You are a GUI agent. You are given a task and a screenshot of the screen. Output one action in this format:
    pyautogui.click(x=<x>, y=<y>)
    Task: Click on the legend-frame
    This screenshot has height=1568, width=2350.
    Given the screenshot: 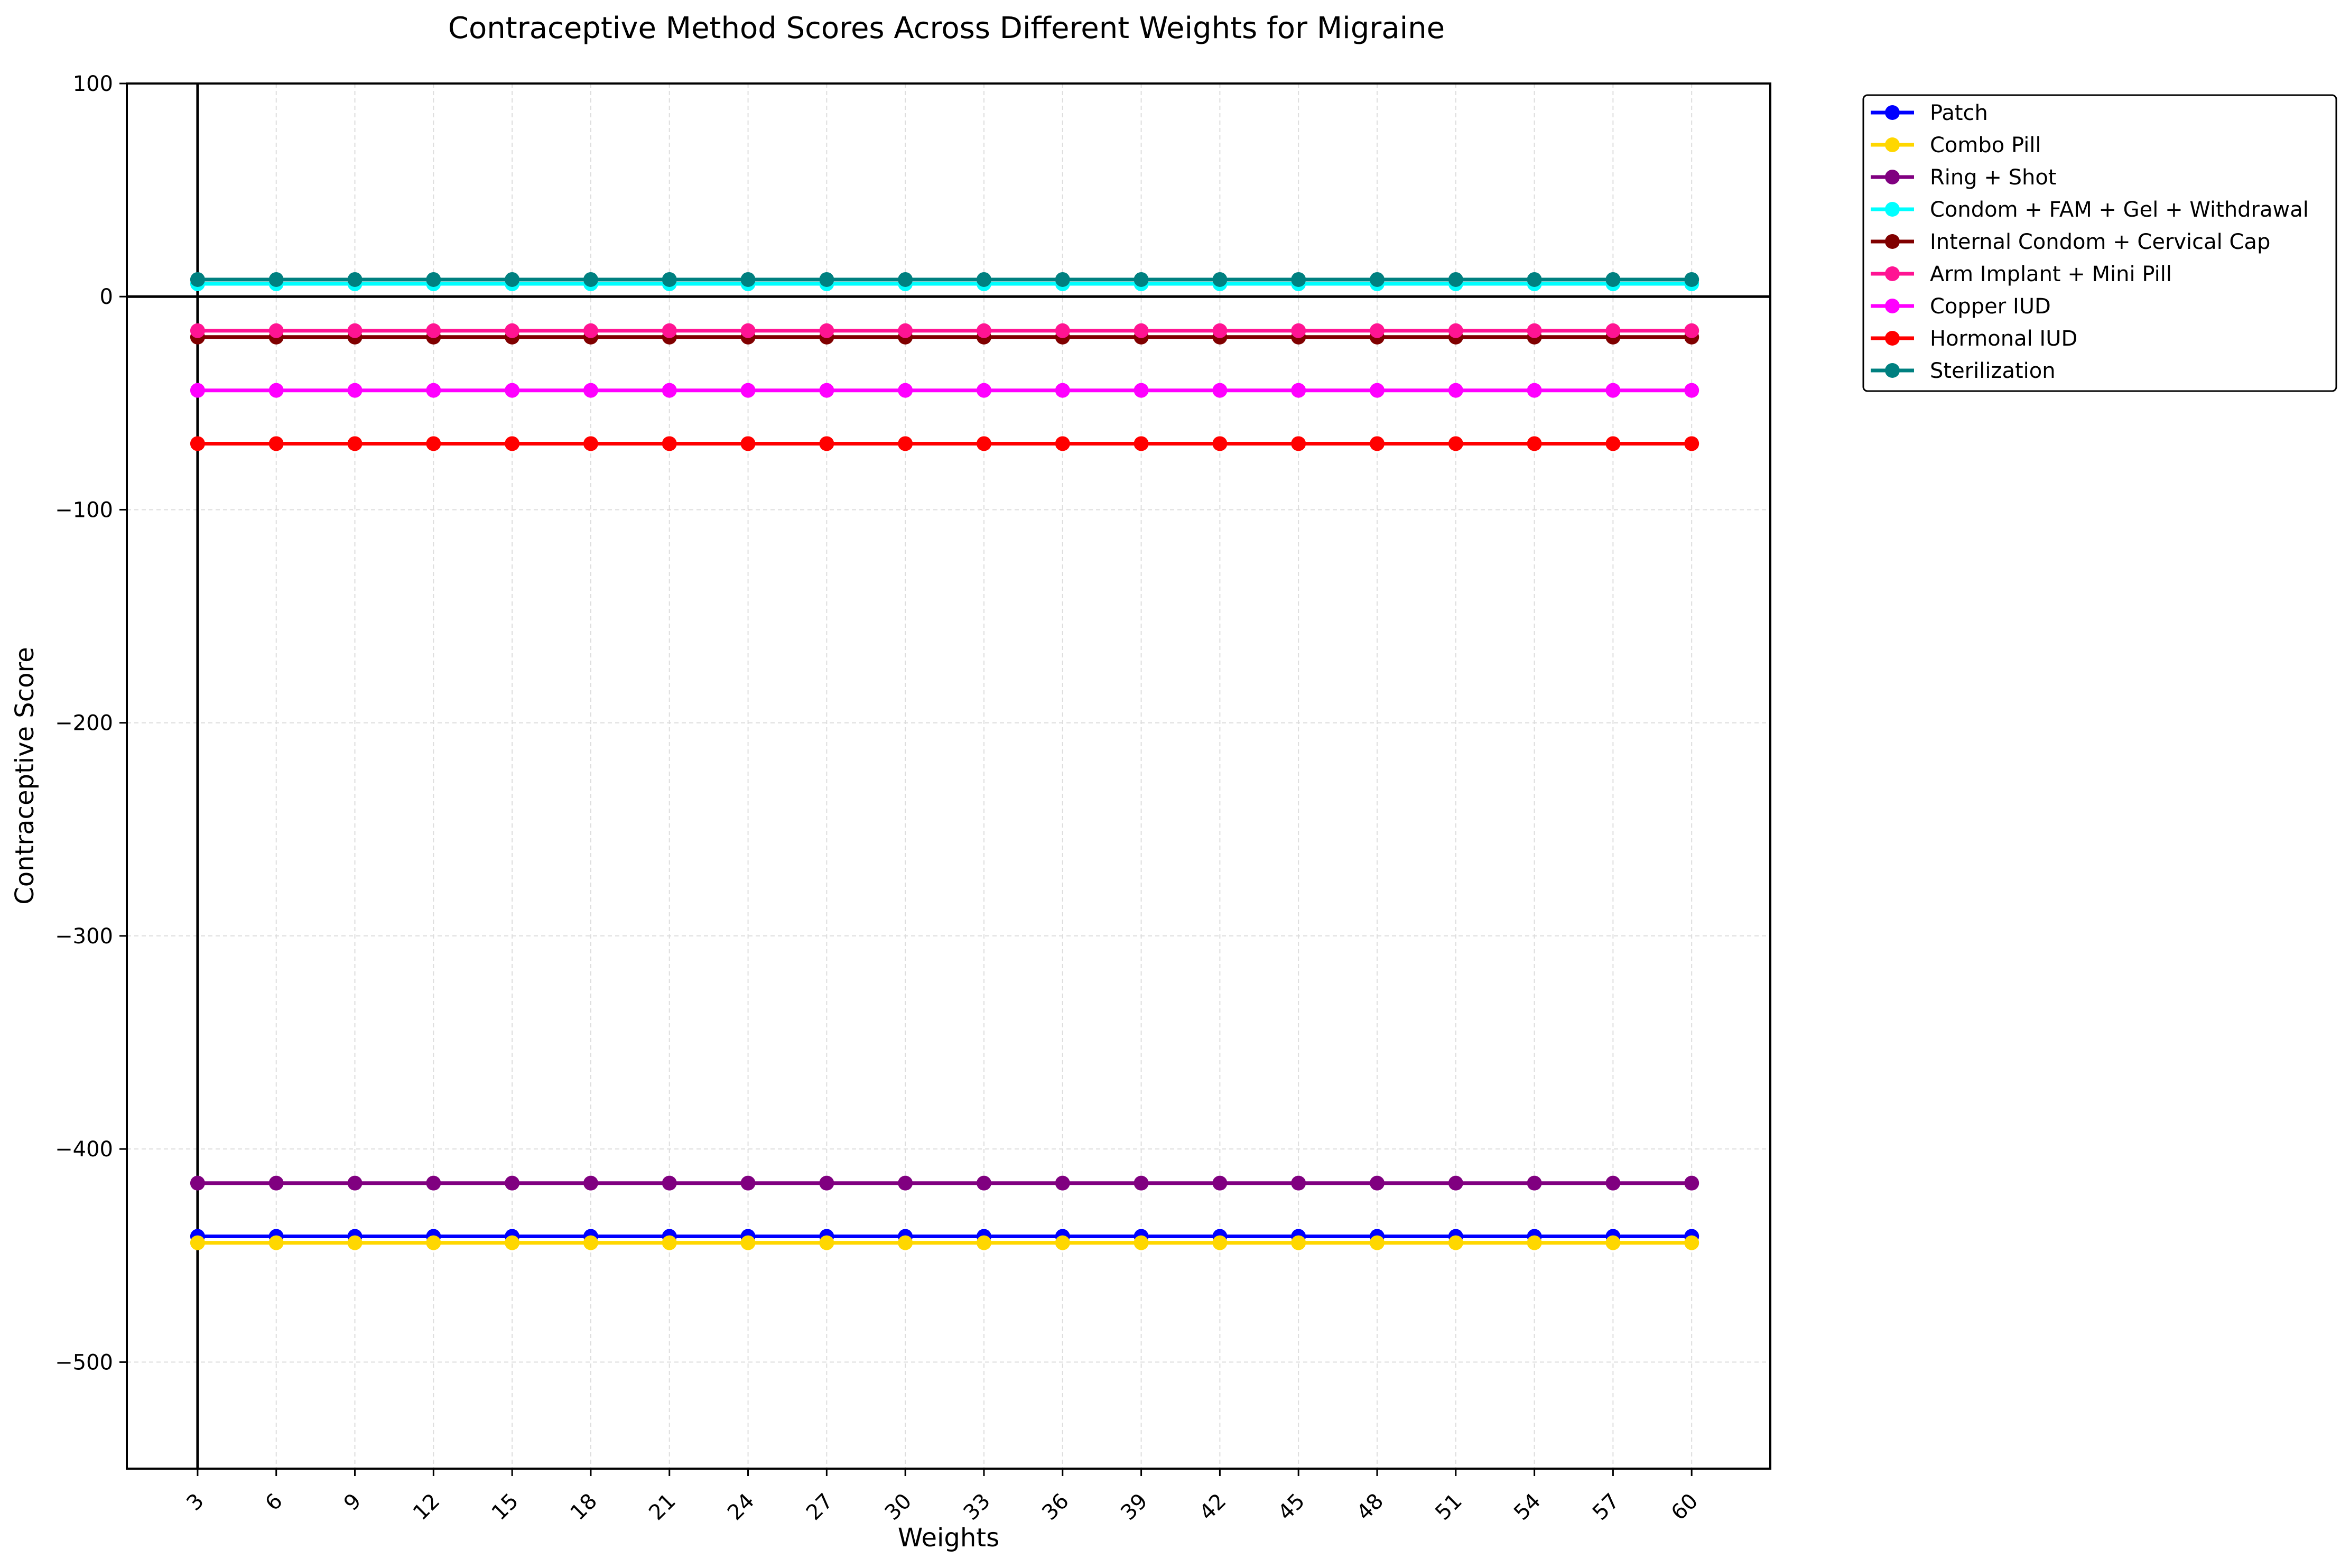 What is the action you would take?
    pyautogui.click(x=2099, y=243)
    